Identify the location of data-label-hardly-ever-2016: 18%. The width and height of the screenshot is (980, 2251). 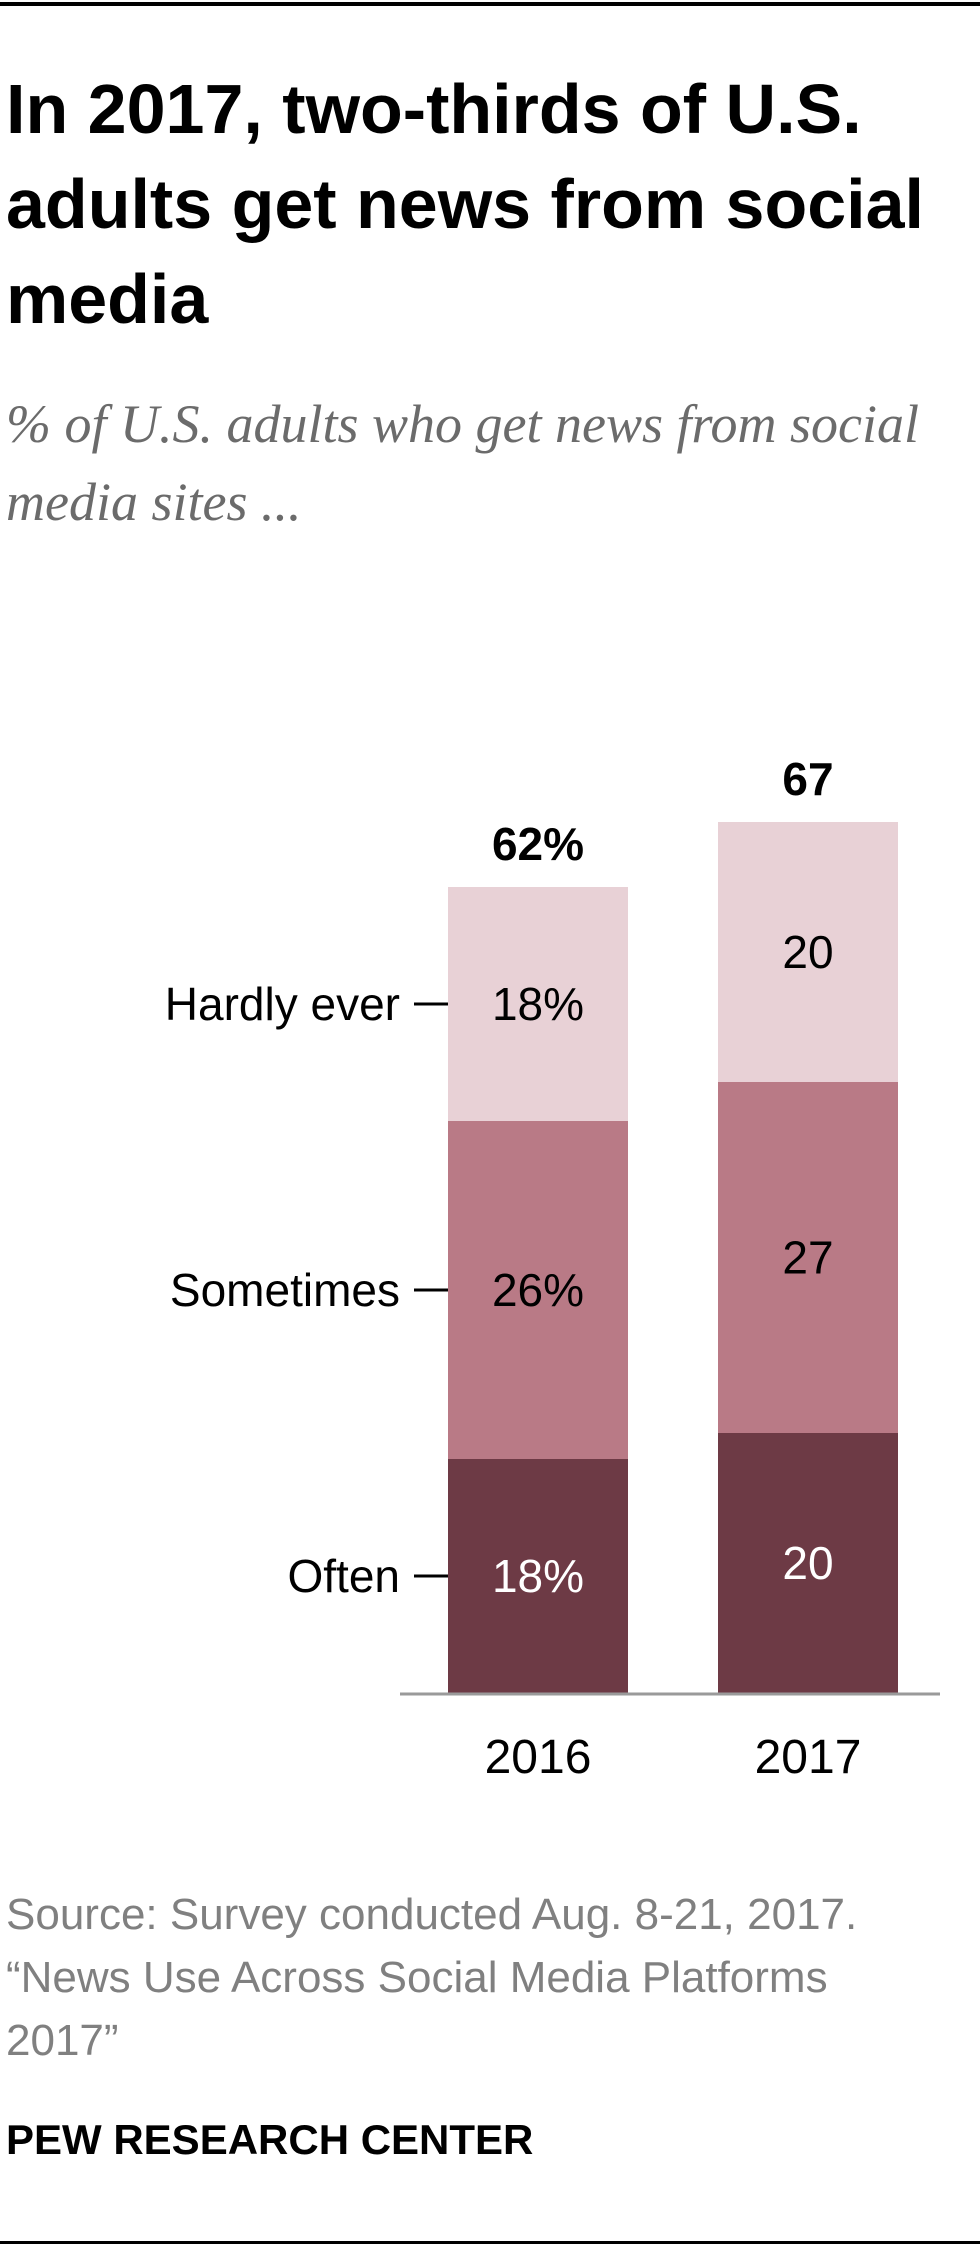
(538, 1004).